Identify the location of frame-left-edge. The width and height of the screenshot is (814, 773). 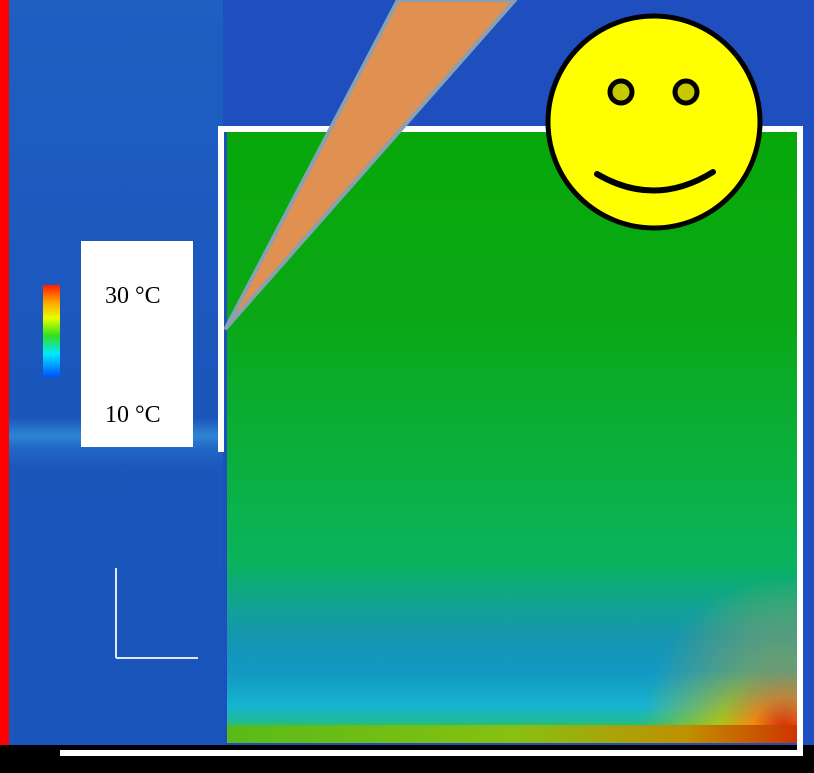
(221, 289).